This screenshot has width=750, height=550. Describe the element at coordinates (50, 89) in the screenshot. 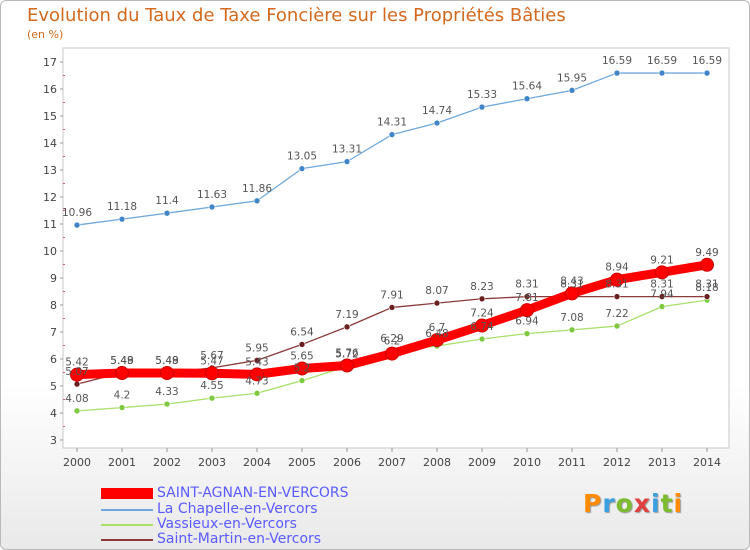

I see `y-tick-label: 16` at that location.